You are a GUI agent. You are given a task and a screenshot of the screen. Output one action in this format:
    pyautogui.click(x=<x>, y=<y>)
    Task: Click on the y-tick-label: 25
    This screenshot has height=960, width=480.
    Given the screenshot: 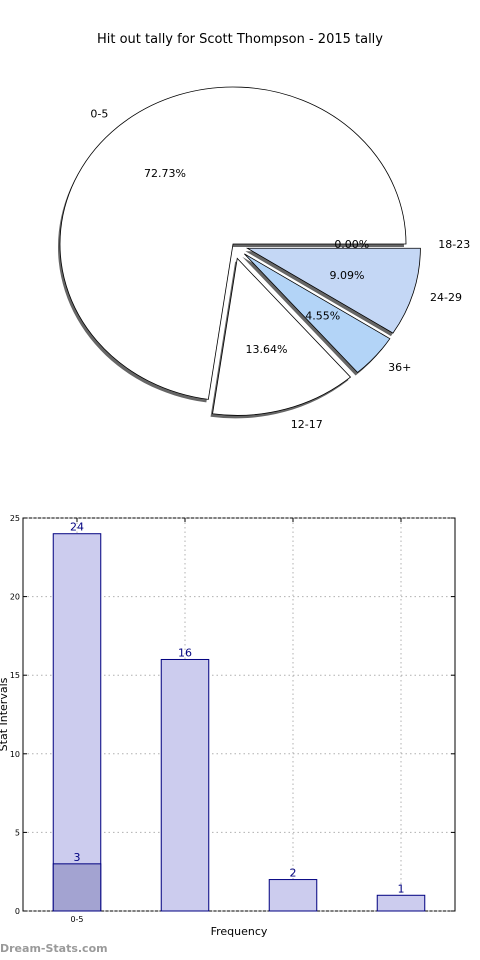 What is the action you would take?
    pyautogui.click(x=15, y=518)
    